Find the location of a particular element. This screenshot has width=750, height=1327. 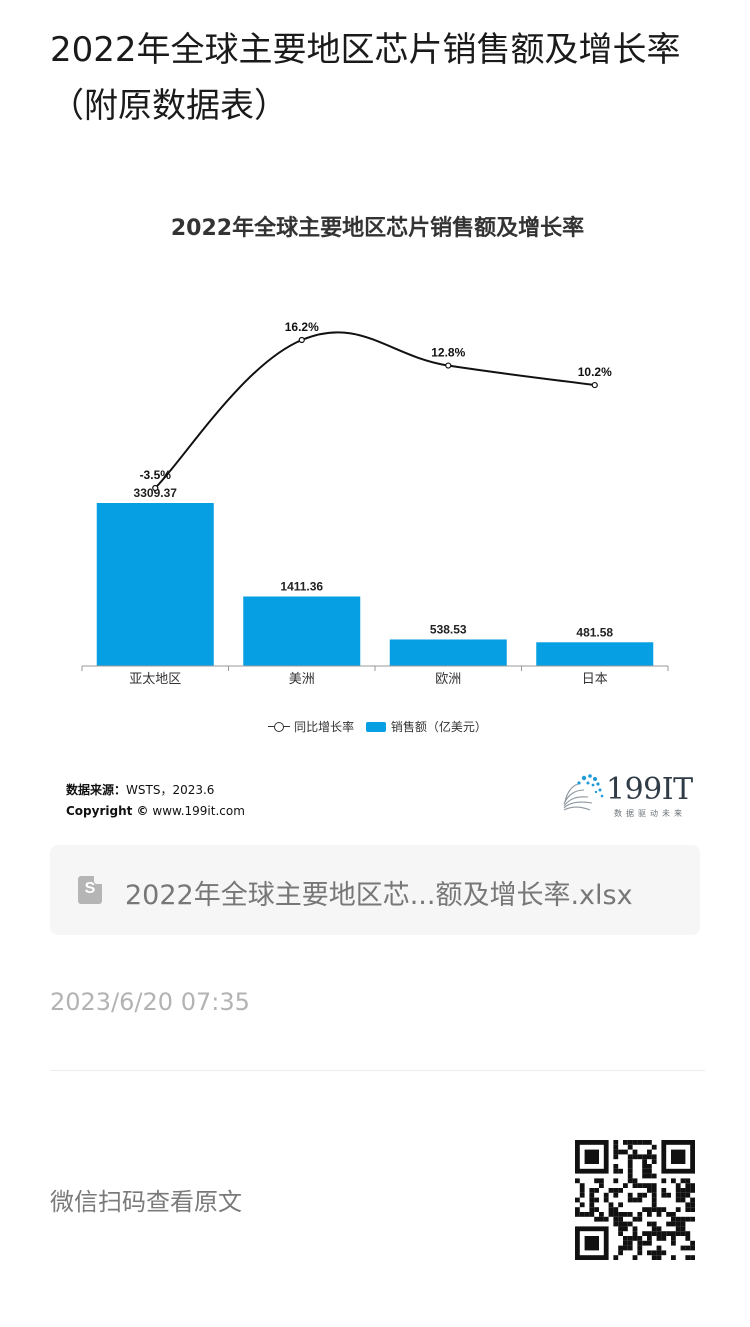

divider is located at coordinates (377, 1070).